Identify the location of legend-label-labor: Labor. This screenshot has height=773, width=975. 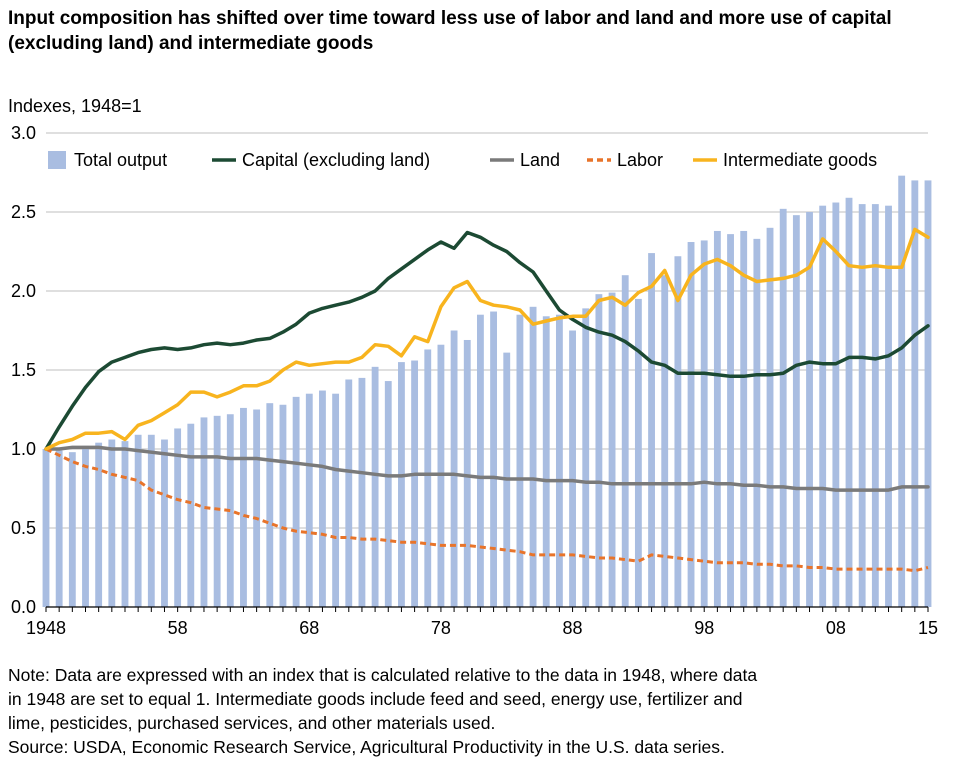
(640, 160).